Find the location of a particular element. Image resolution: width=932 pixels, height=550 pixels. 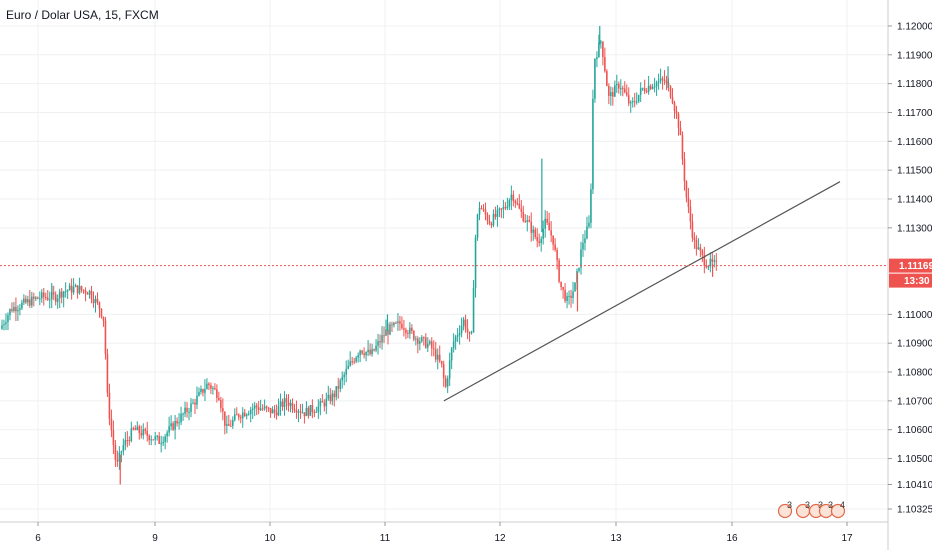

x-tick-label: 17 is located at coordinates (847, 538).